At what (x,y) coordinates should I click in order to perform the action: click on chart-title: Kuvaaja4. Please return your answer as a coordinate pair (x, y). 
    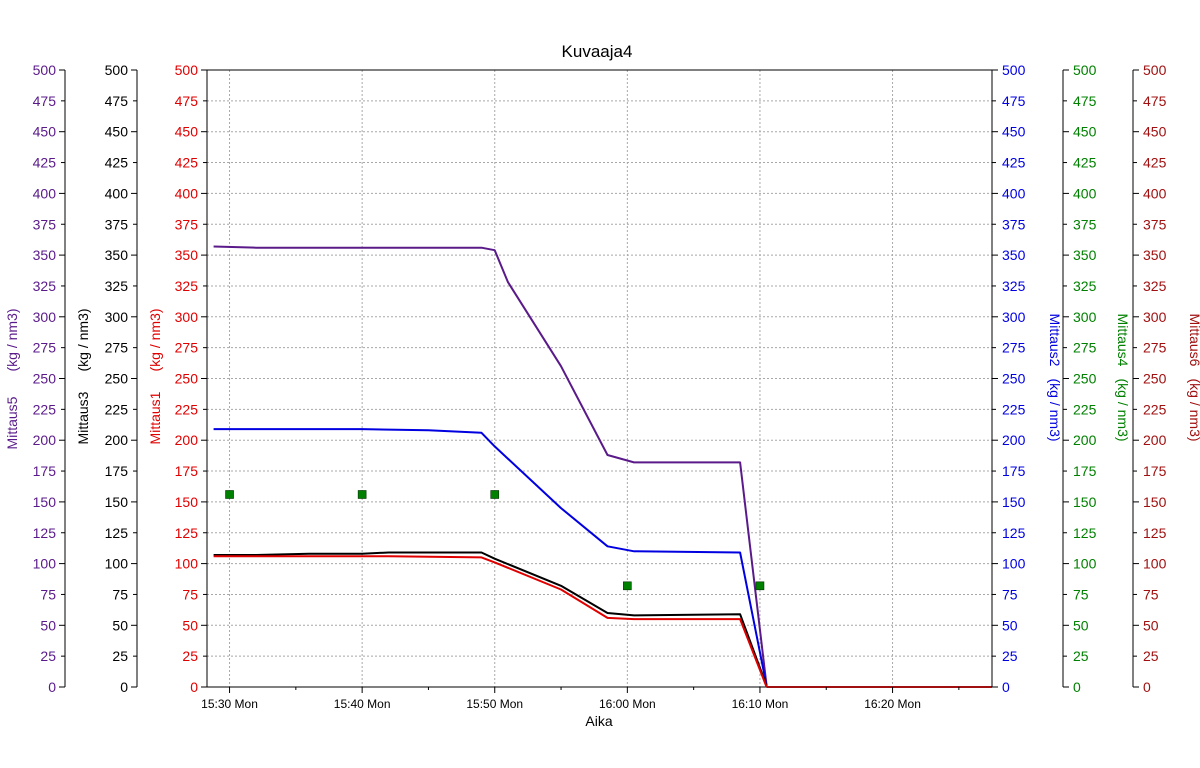
    Looking at the image, I should click on (597, 51).